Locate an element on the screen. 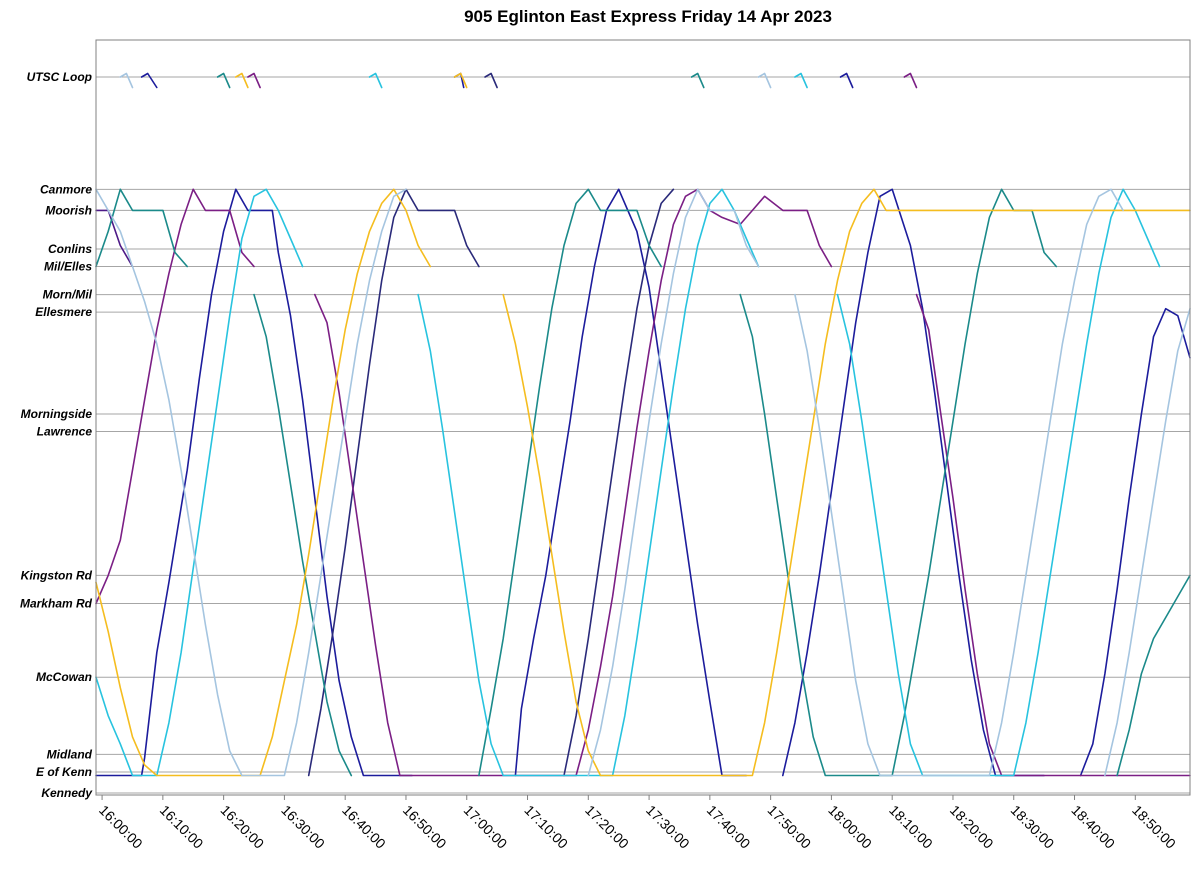 The image size is (1200, 871). time-tick-label: 18:30:00 is located at coordinates (1033, 827).